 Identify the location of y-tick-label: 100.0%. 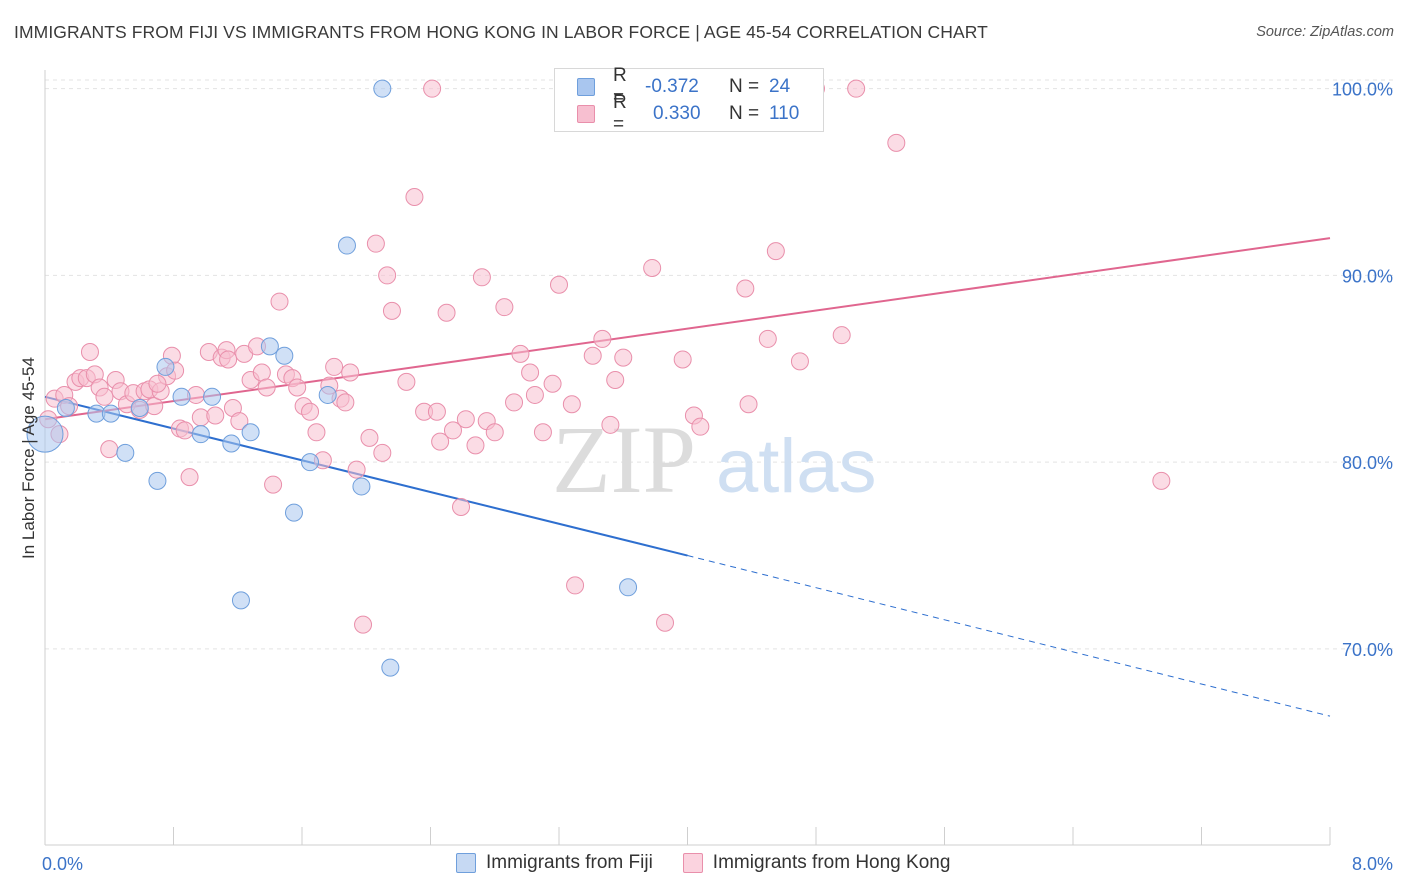
(1362, 90).